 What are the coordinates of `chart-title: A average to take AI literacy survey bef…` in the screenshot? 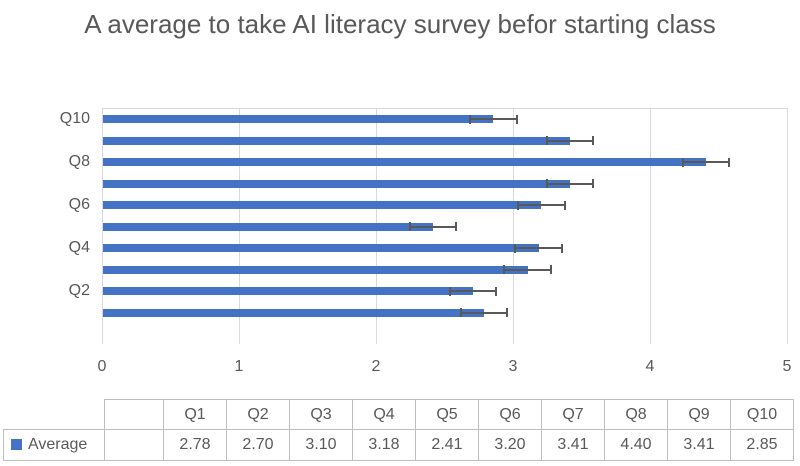 It's located at (400, 24).